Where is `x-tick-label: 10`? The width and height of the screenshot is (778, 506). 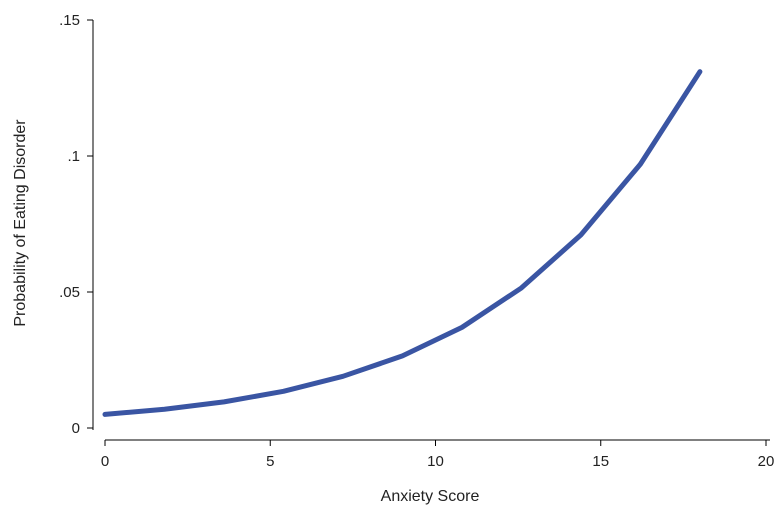
x-tick-label: 10 is located at coordinates (435, 461).